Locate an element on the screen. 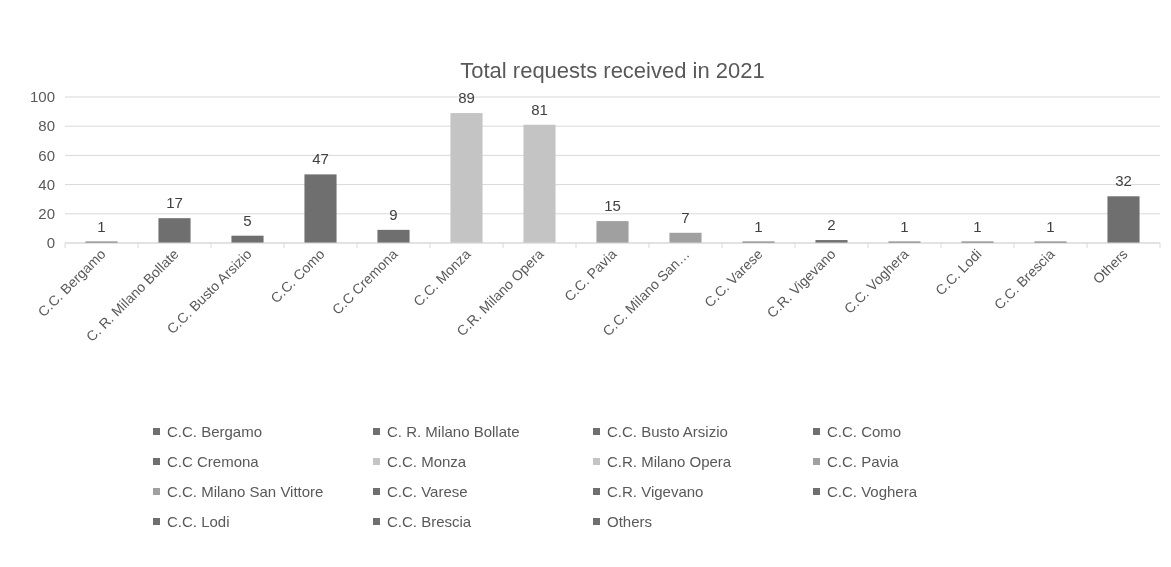  data-label: 15 is located at coordinates (612, 206).